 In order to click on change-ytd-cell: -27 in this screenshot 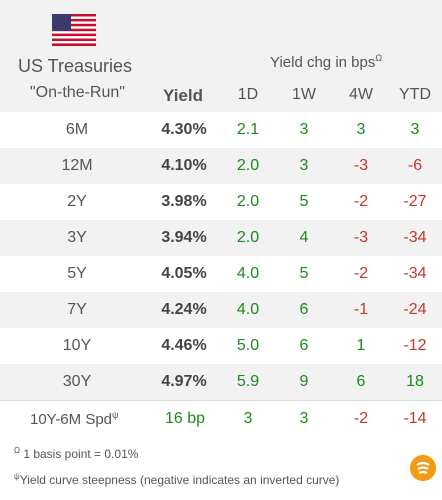, I will do `click(415, 201)`.